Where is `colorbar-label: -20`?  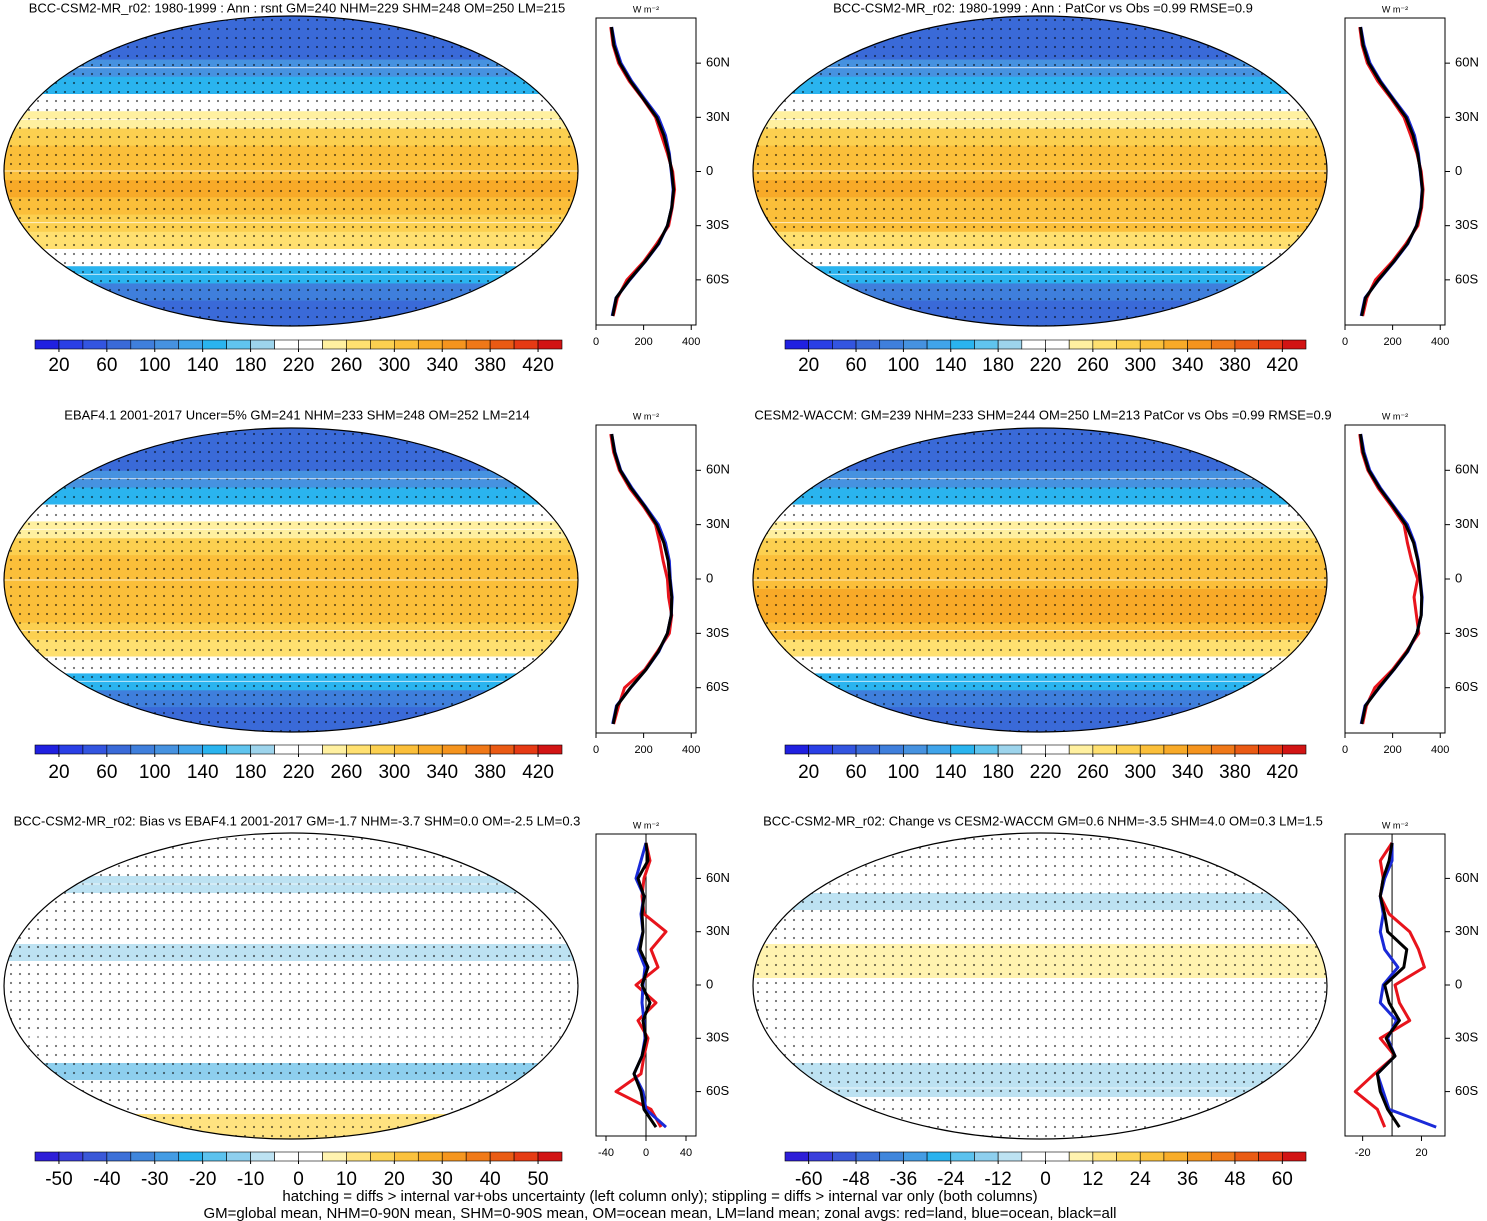 colorbar-label: -20 is located at coordinates (202, 1179).